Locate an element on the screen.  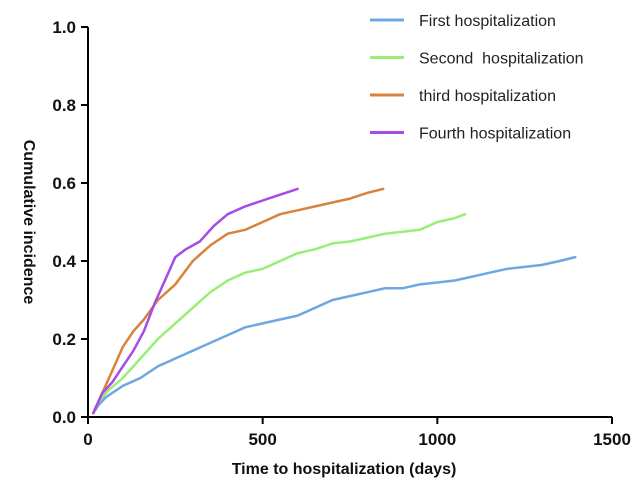
x-tick-label: 1000 is located at coordinates (437, 439).